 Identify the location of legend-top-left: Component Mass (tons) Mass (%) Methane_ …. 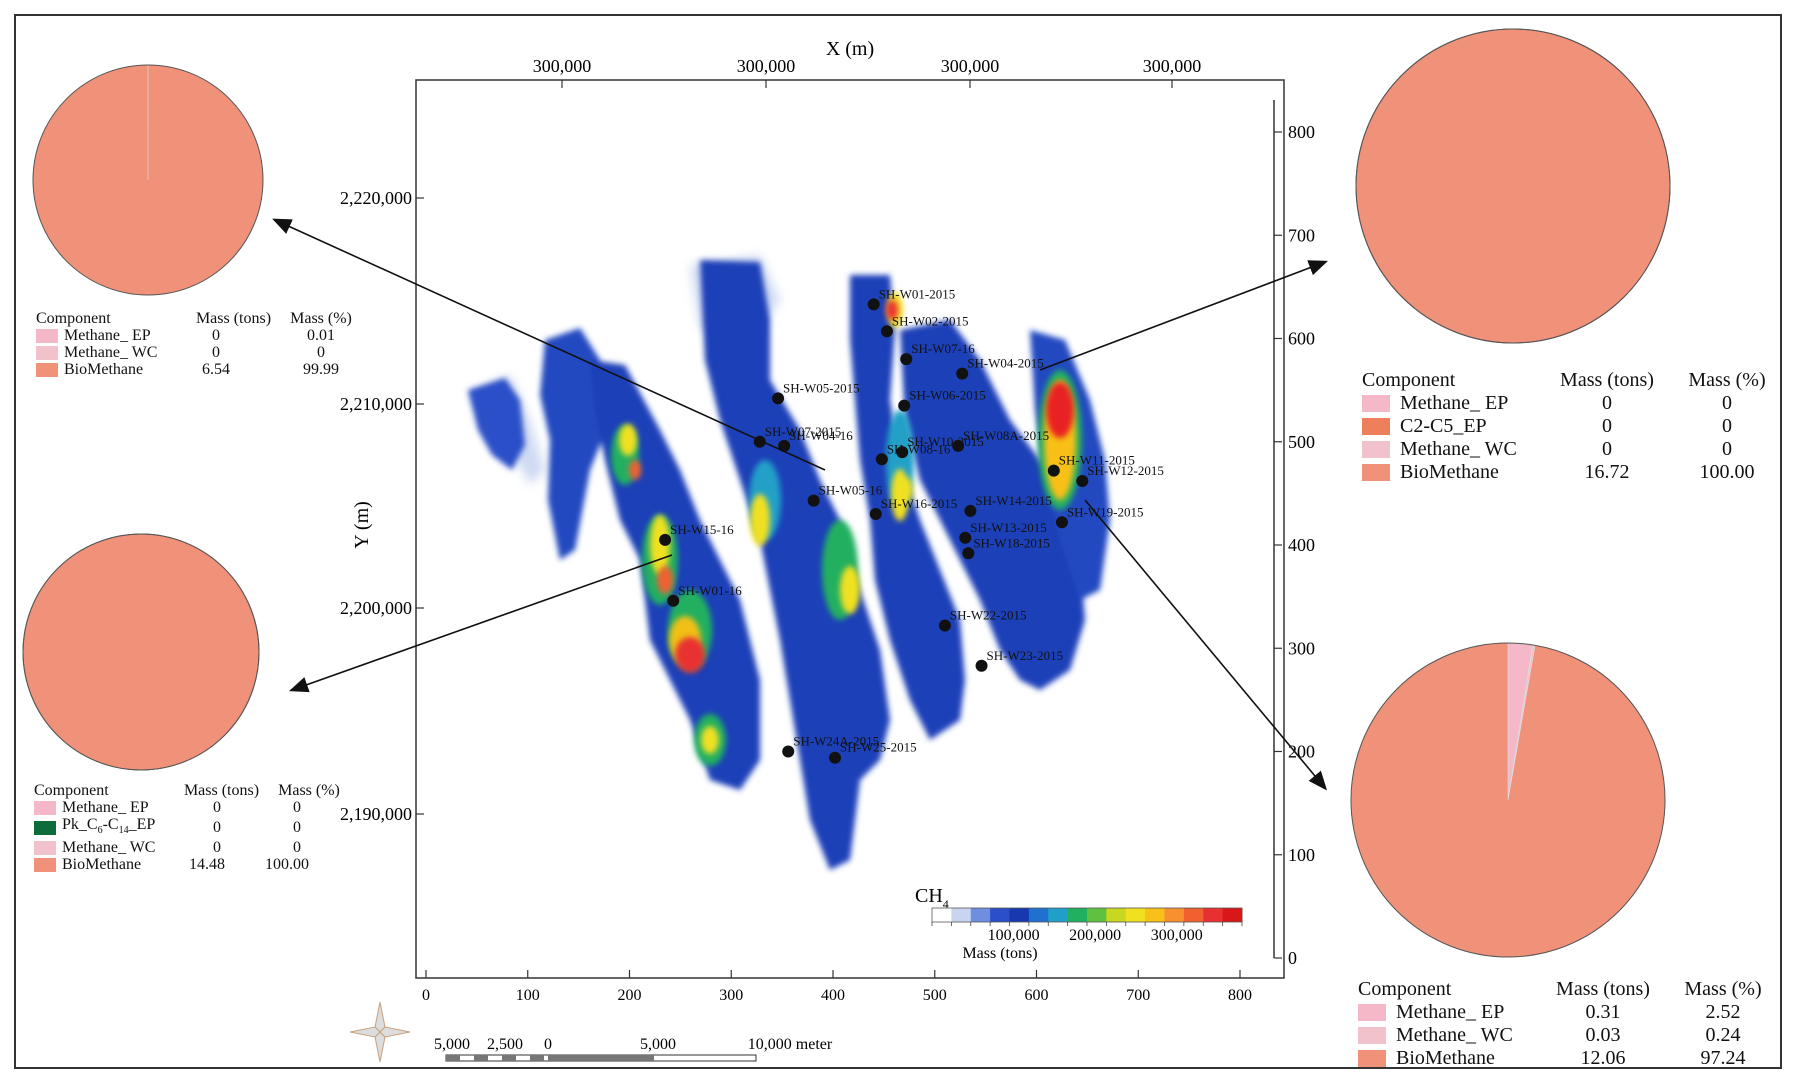
(216, 344).